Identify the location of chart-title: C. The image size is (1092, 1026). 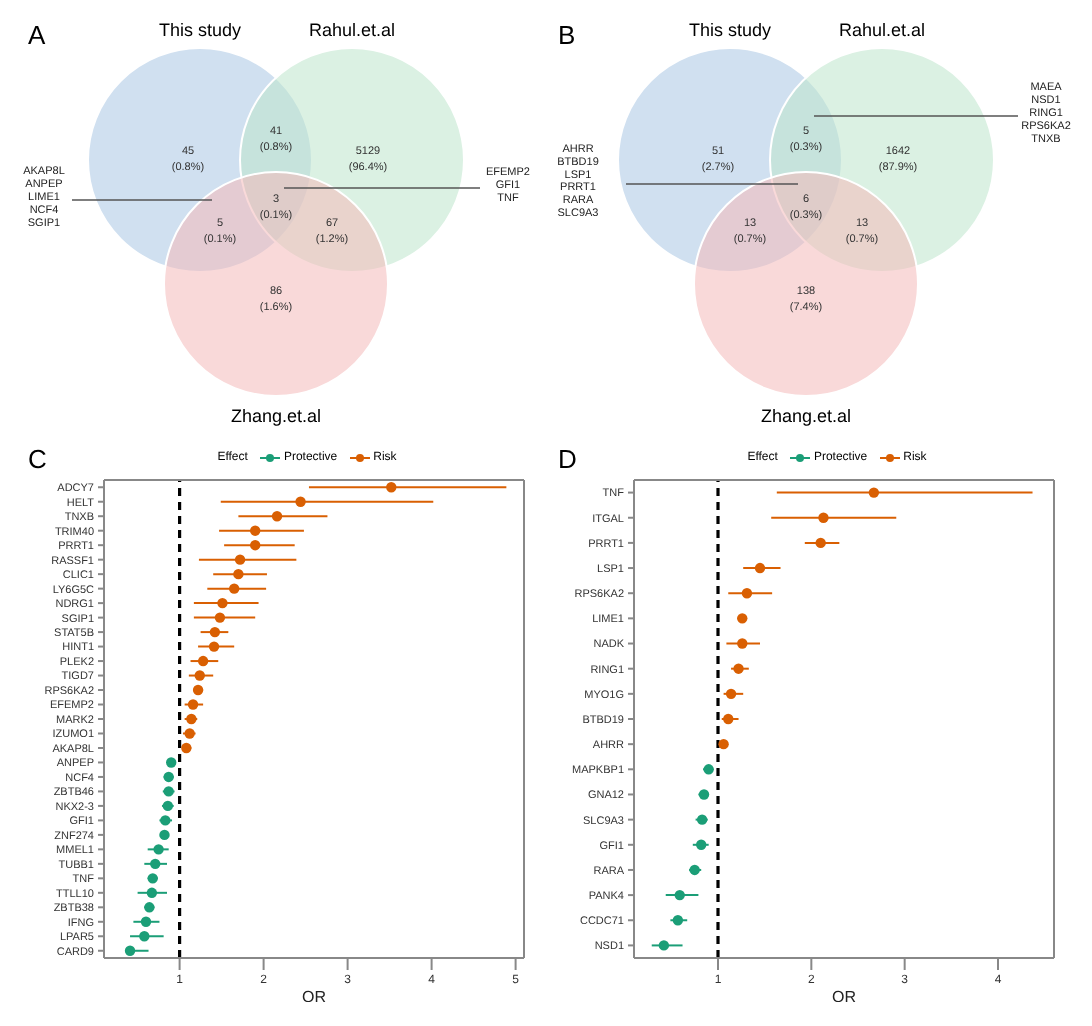
(37, 458).